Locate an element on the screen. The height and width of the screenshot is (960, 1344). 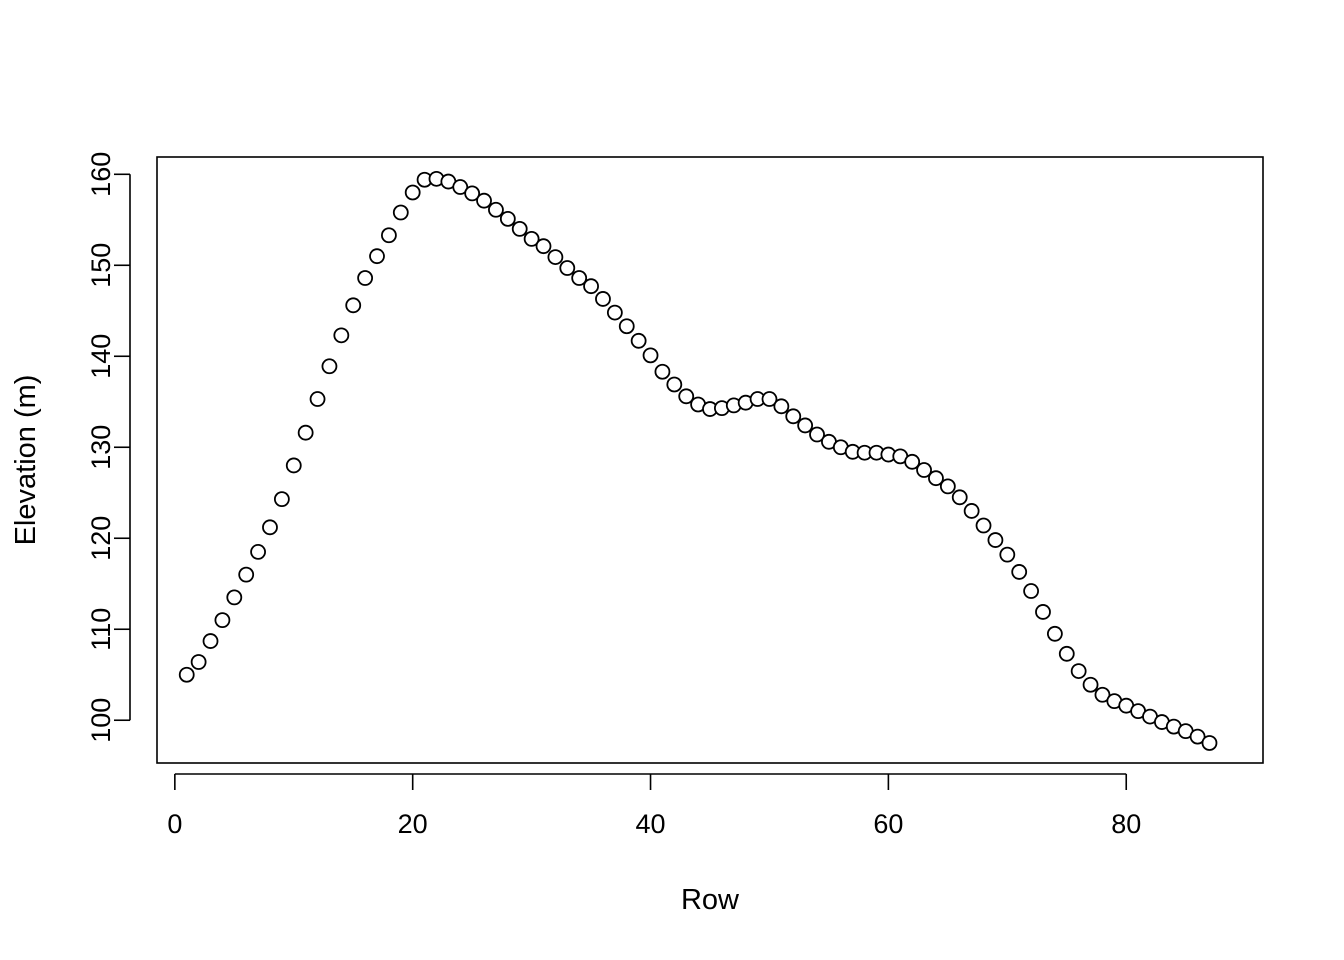
y-tick-label: 130 is located at coordinates (101, 447).